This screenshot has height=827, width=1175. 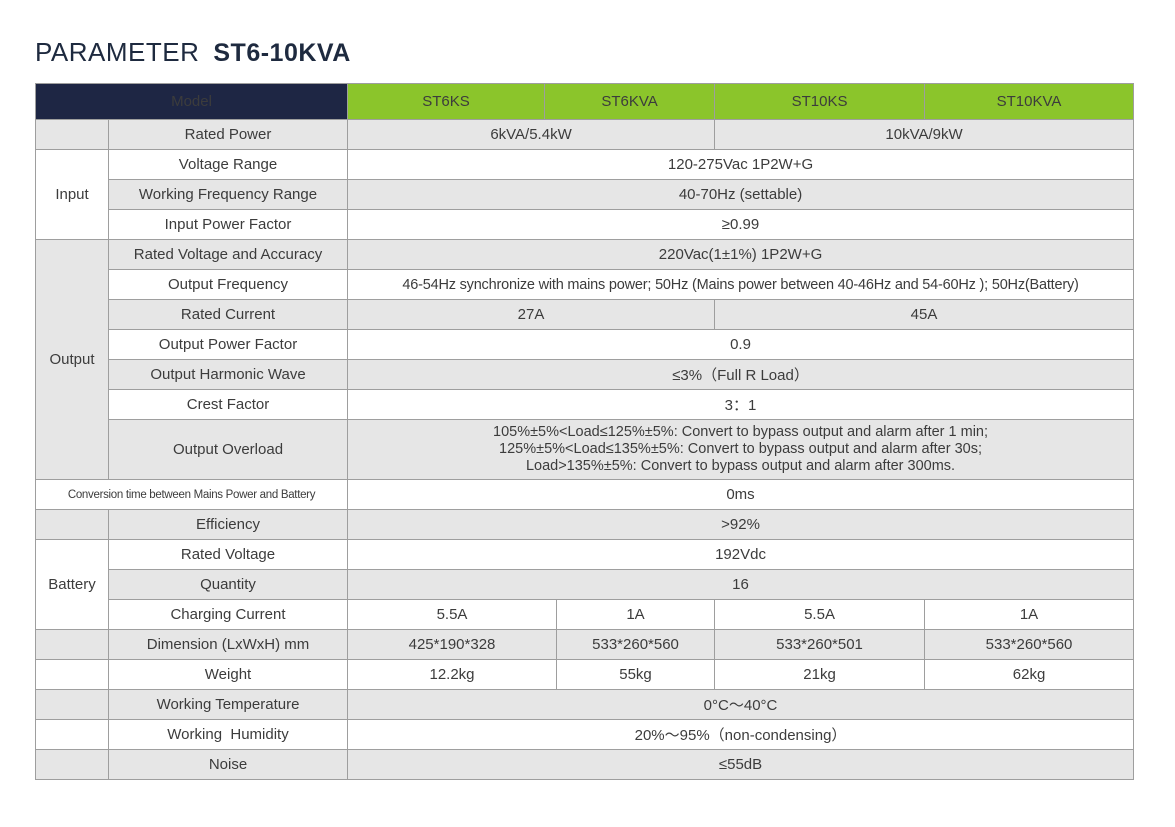 What do you see at coordinates (228, 374) in the screenshot?
I see `param-label: Output Harmonic Wave` at bounding box center [228, 374].